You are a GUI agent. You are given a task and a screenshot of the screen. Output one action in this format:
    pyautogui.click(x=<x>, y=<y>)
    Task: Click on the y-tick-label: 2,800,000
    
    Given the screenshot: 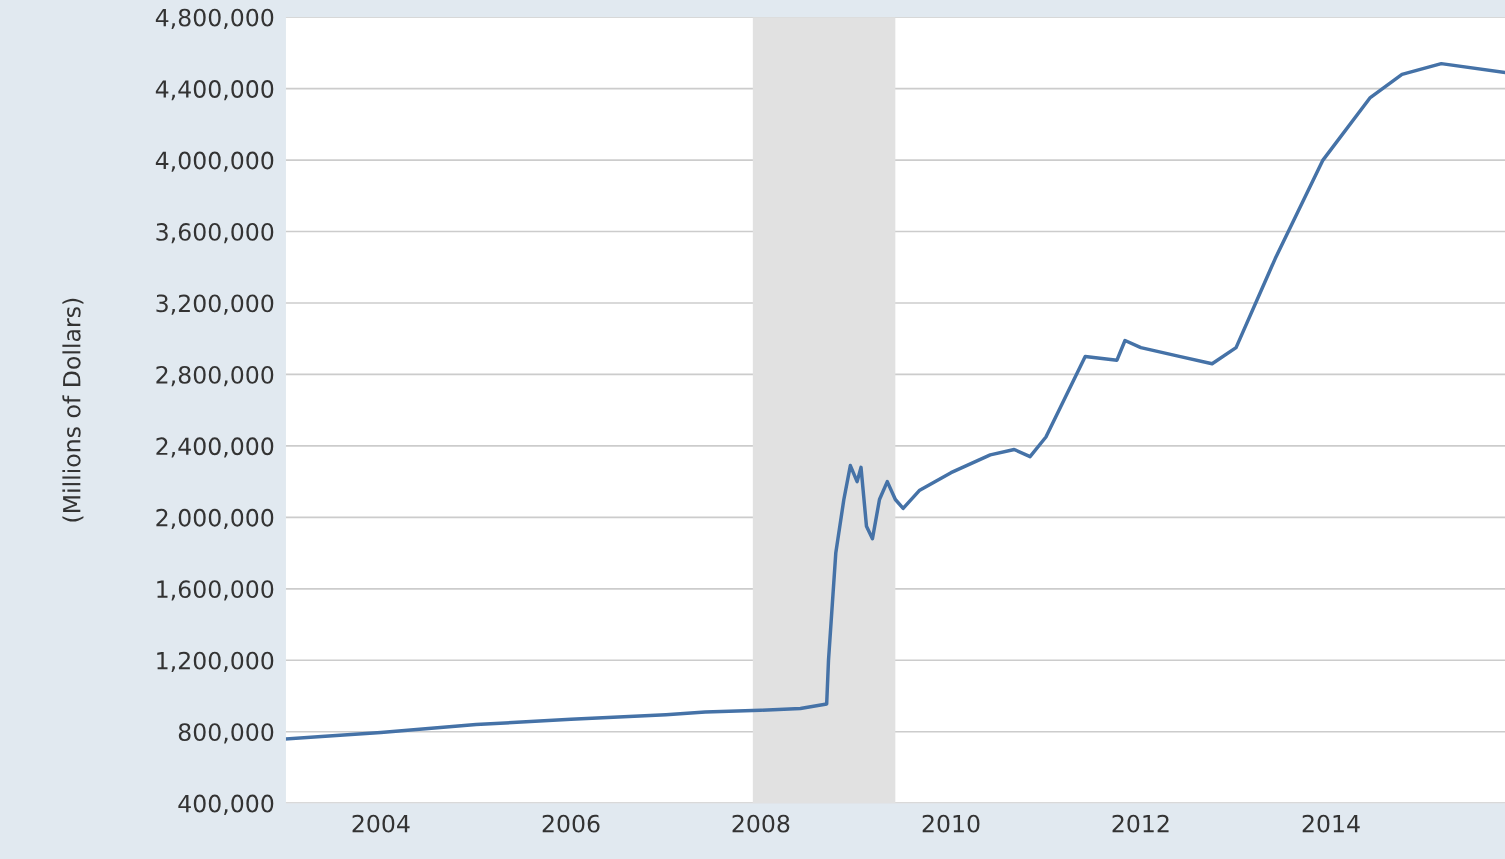 What is the action you would take?
    pyautogui.click(x=215, y=376)
    